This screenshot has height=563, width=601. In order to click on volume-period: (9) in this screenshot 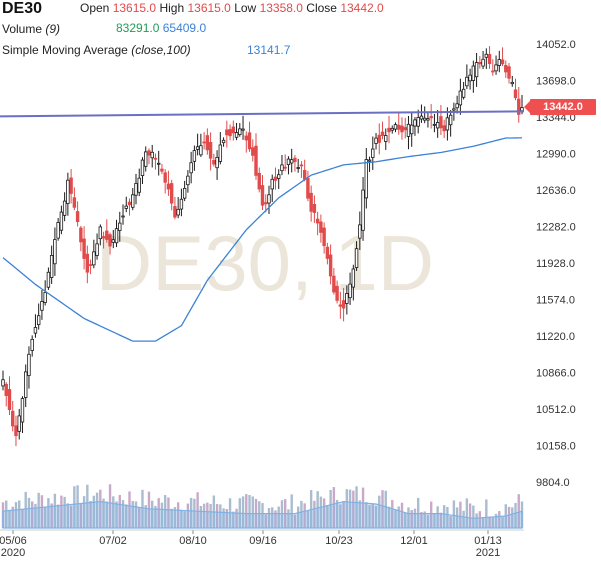, I will do `click(53, 29)`.